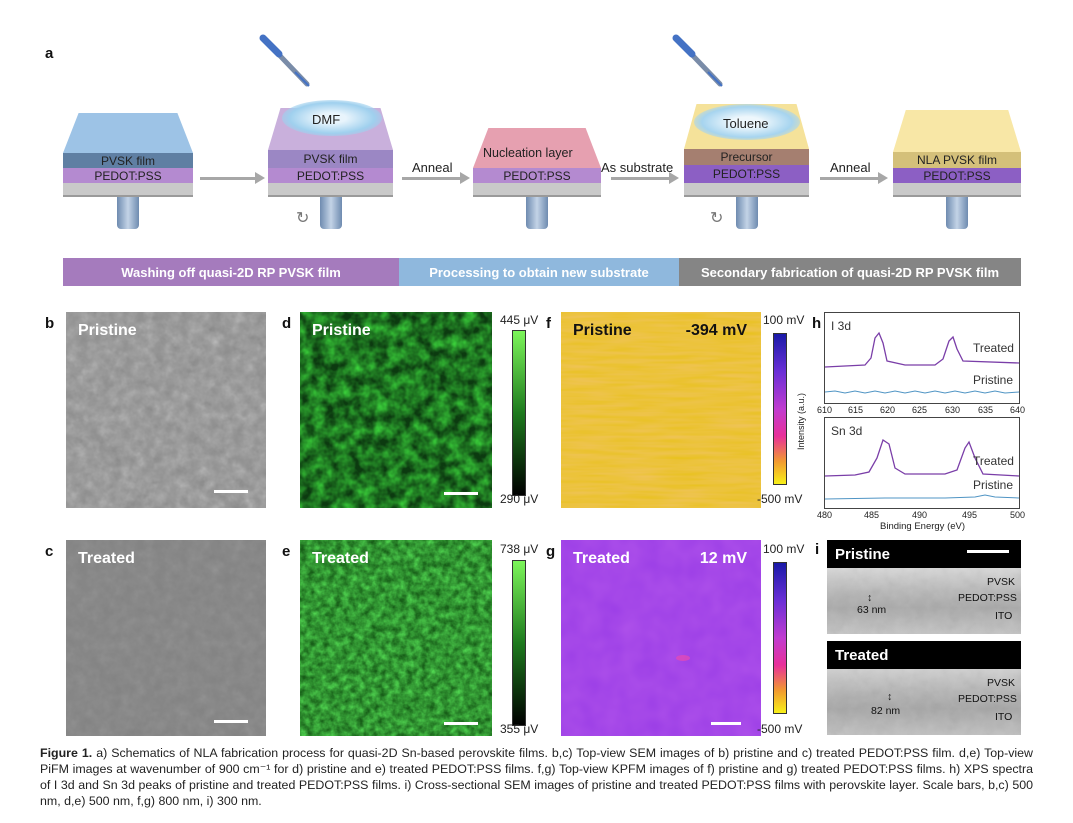 This screenshot has width=1073, height=823. I want to click on band-washing: Washing off quasi-2D RP PVSK film, so click(231, 272).